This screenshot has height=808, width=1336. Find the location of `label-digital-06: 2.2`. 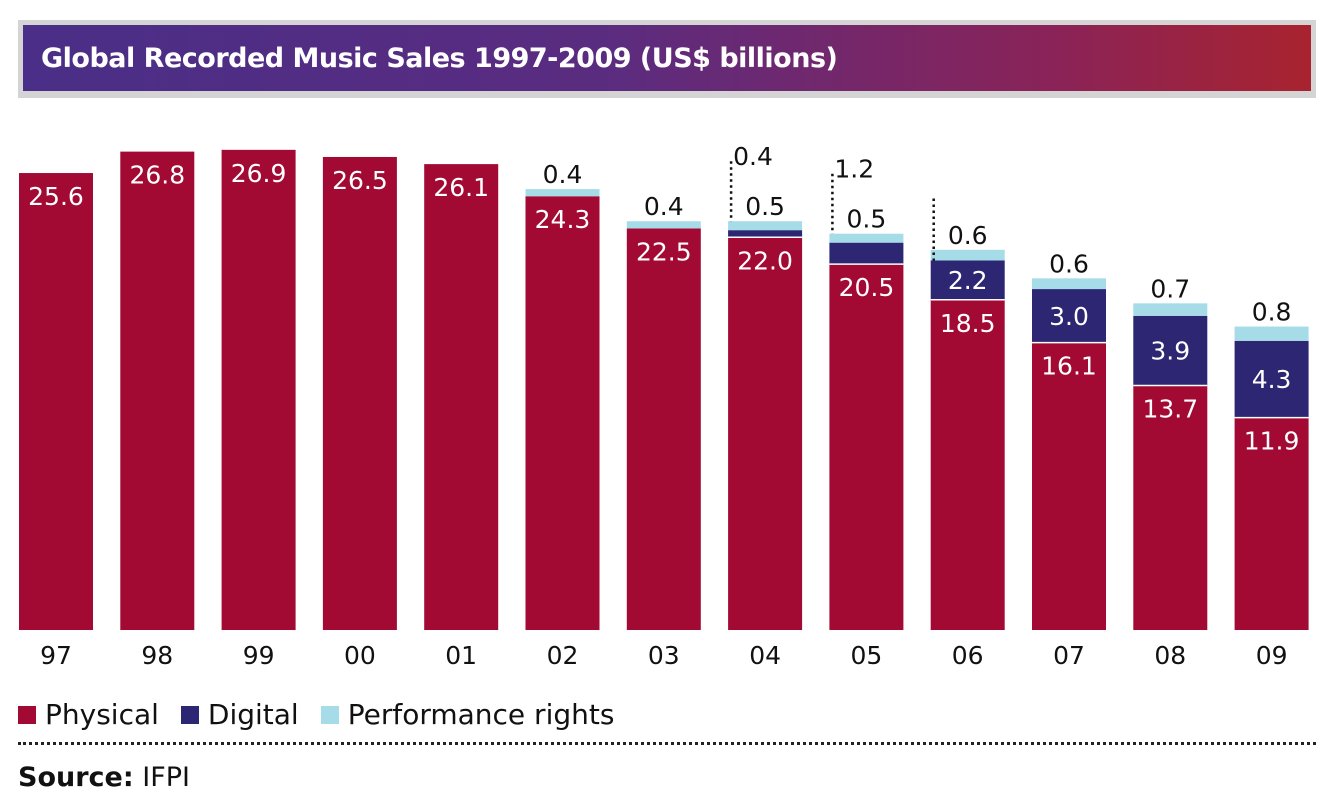

label-digital-06: 2.2 is located at coordinates (968, 280).